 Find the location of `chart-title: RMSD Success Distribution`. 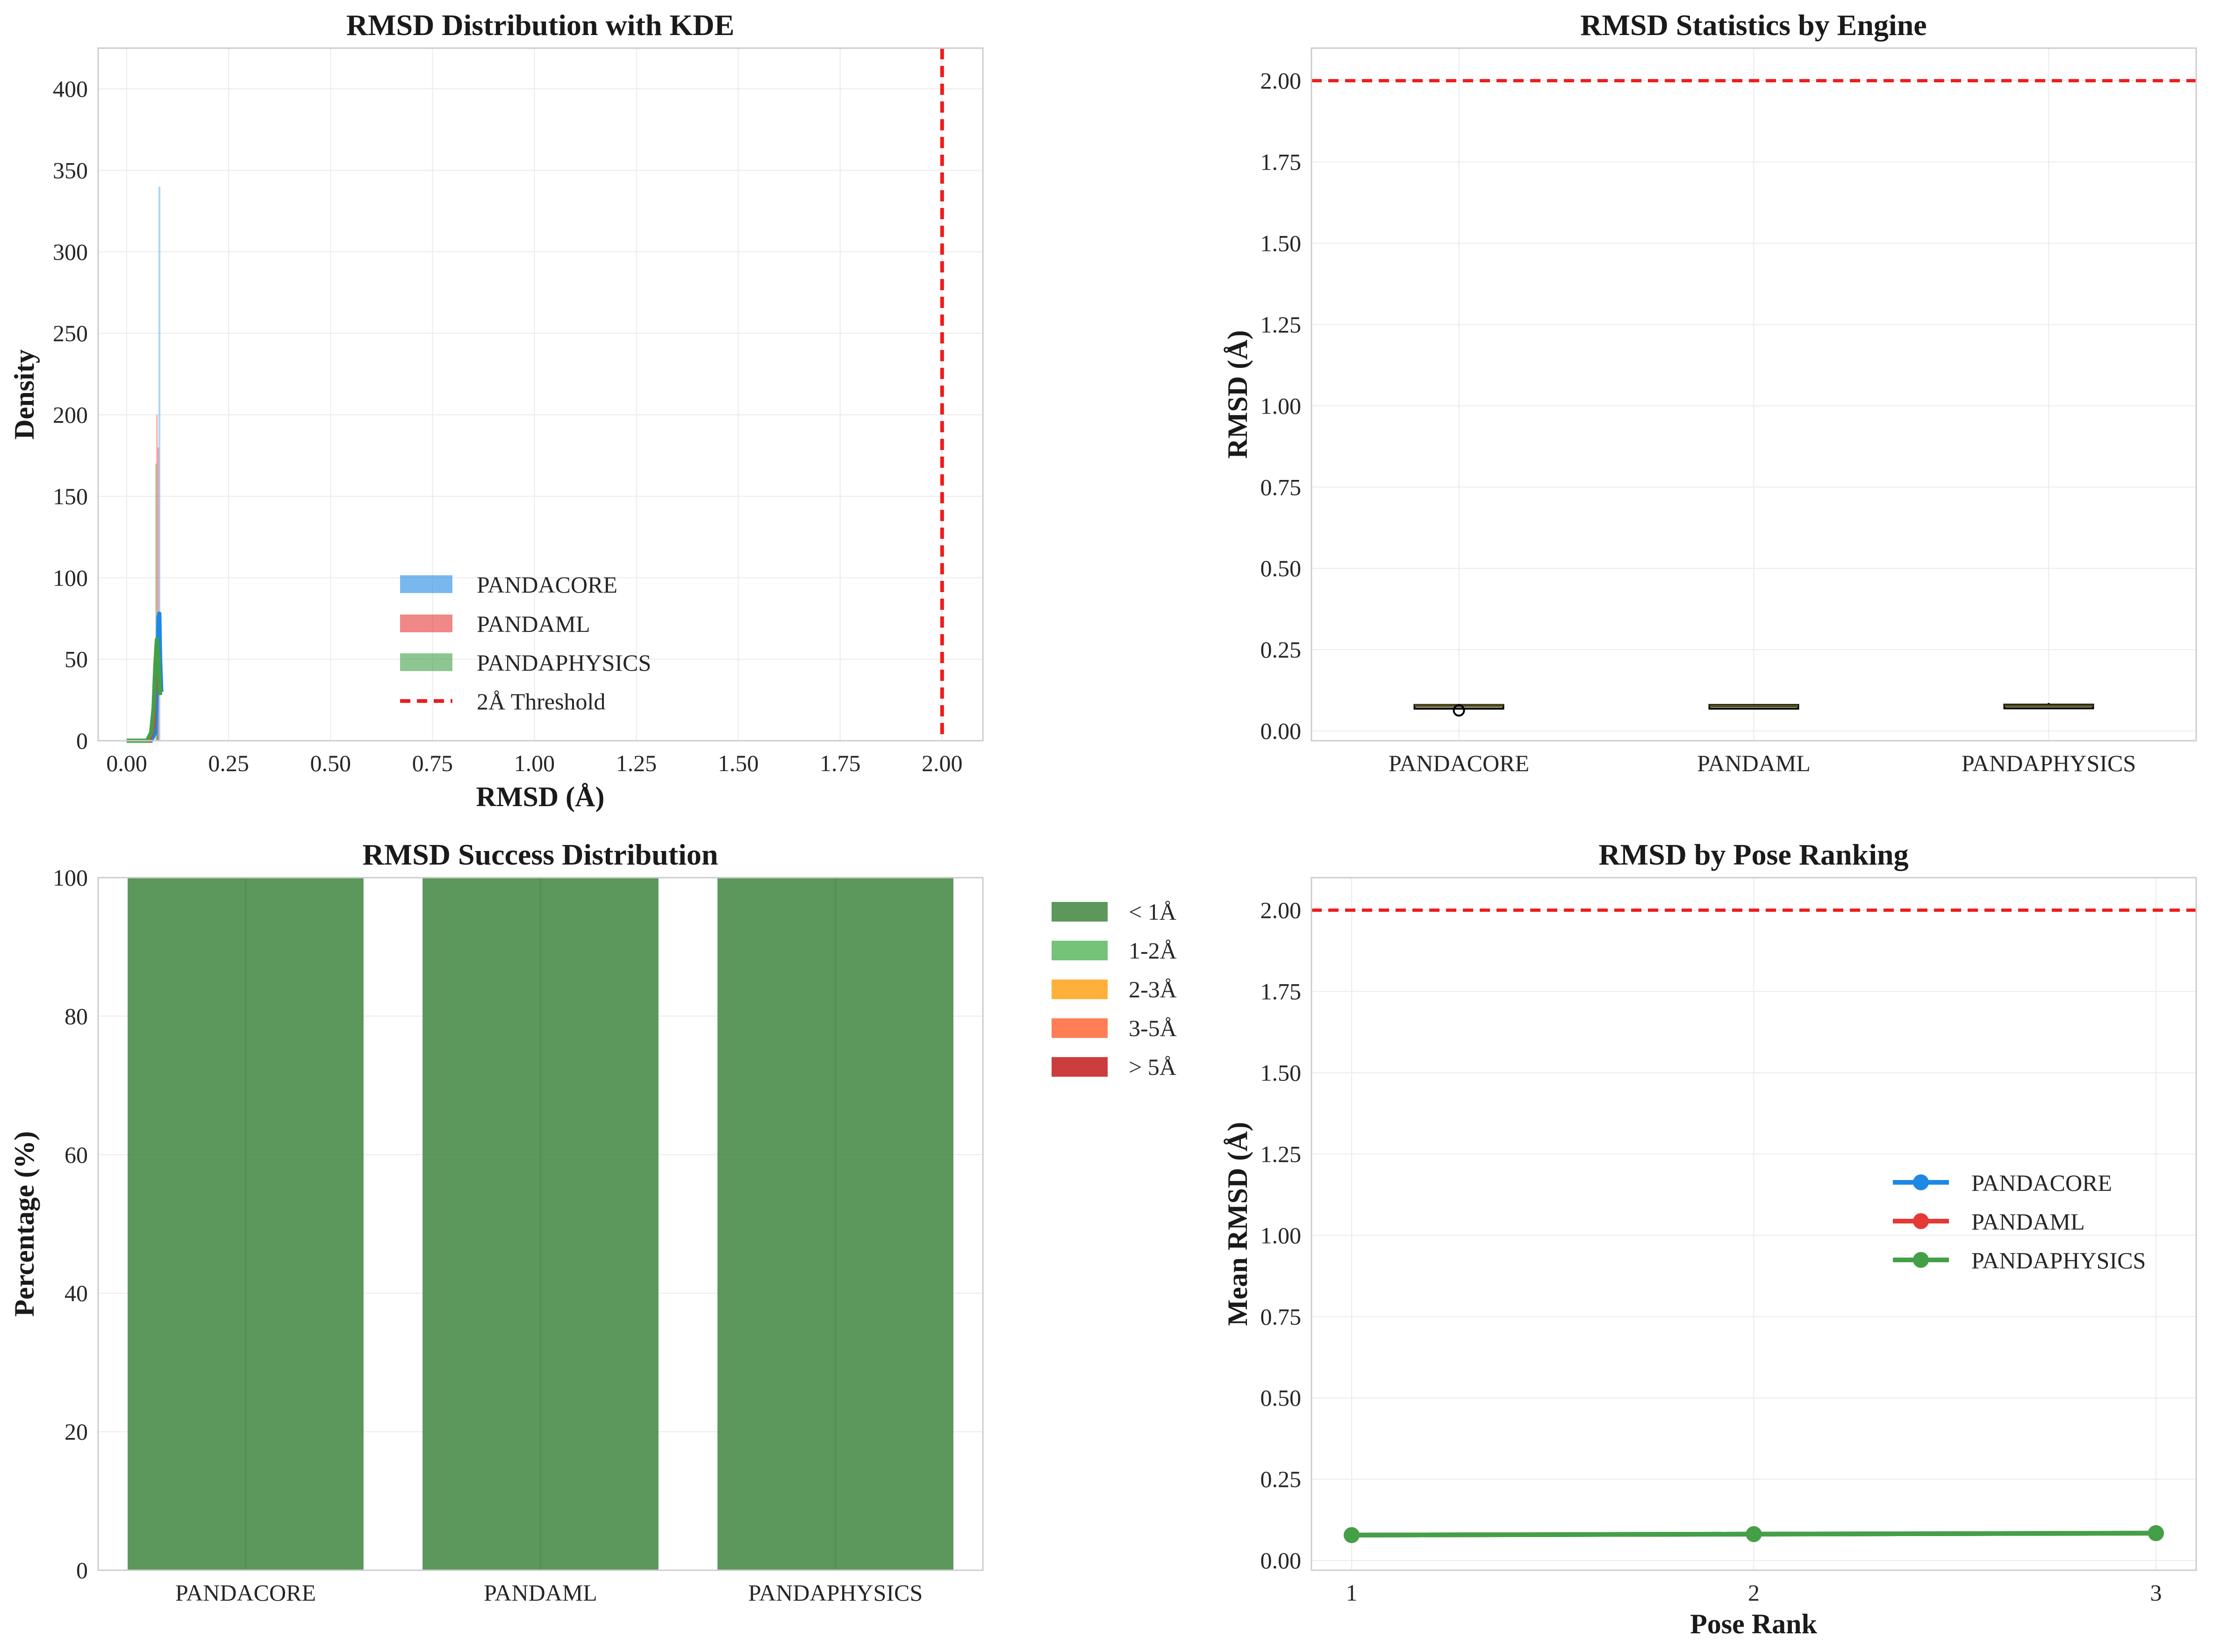

chart-title: RMSD Success Distribution is located at coordinates (540, 854).